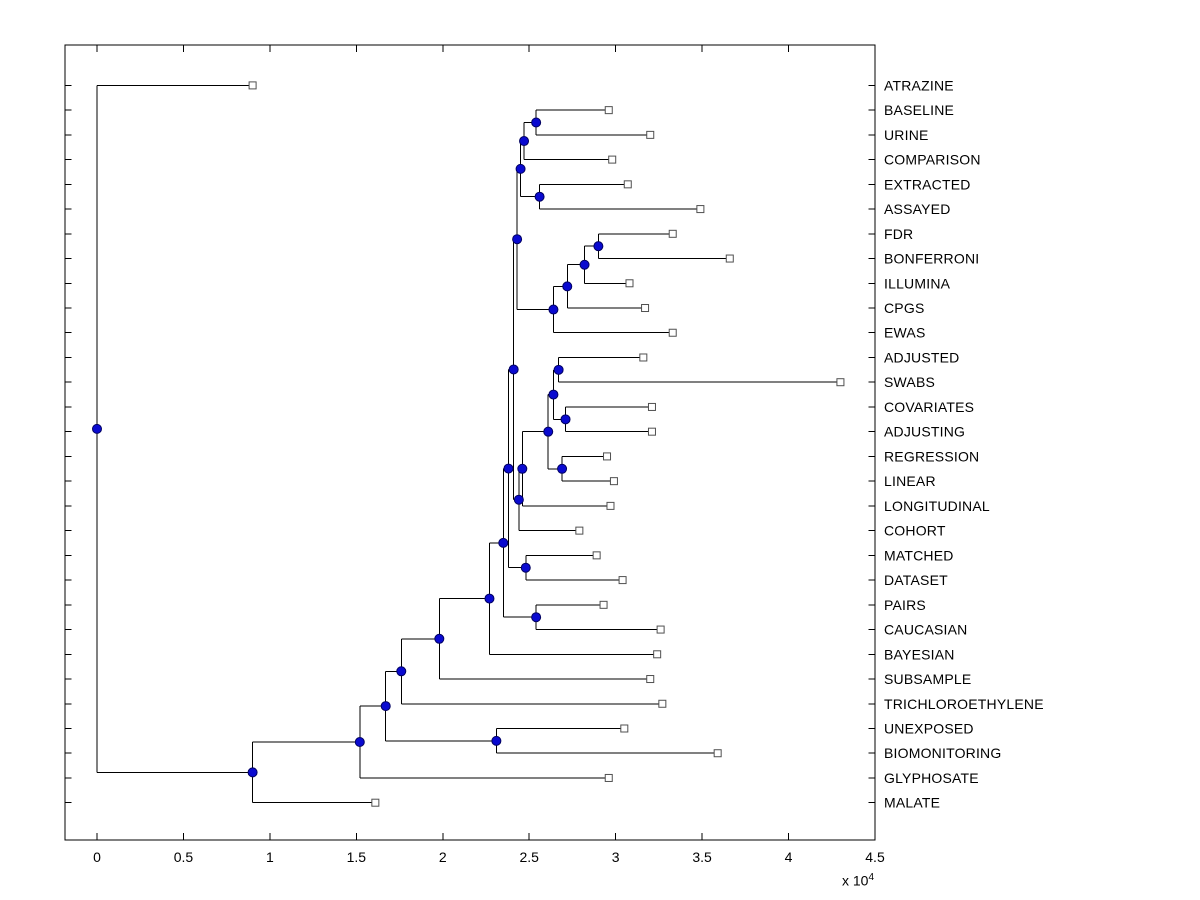 The image size is (1200, 900). What do you see at coordinates (964, 704) in the screenshot?
I see `leaf-label: TRICHLOROETHYLENE` at bounding box center [964, 704].